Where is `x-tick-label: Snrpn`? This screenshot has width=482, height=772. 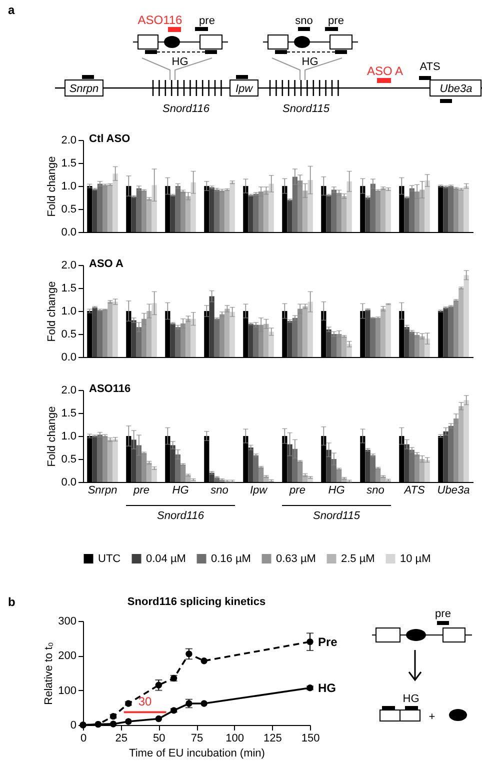
x-tick-label: Snrpn is located at coordinates (103, 490).